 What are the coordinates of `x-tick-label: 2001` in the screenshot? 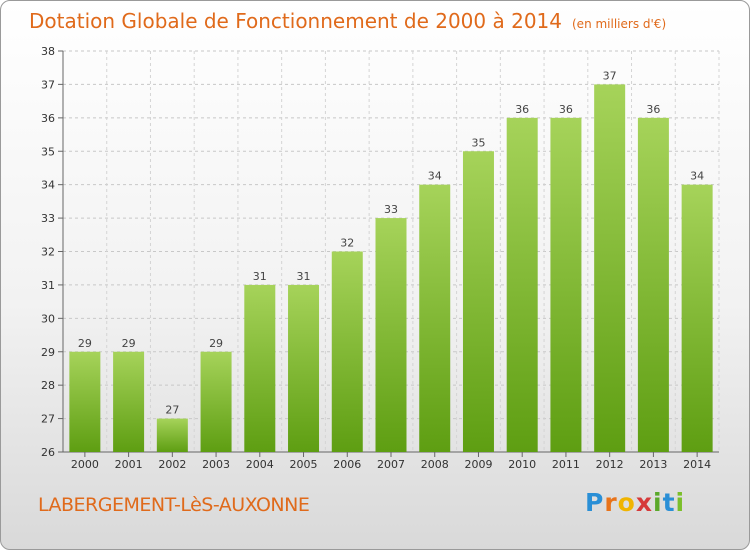 It's located at (129, 464).